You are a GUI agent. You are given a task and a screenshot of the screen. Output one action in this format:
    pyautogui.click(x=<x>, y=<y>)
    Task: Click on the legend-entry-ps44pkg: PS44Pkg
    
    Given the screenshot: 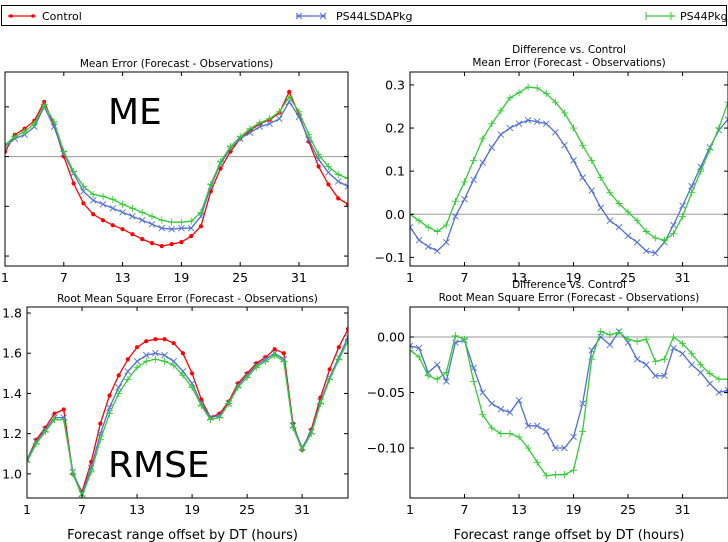 What is the action you would take?
    pyautogui.click(x=686, y=16)
    